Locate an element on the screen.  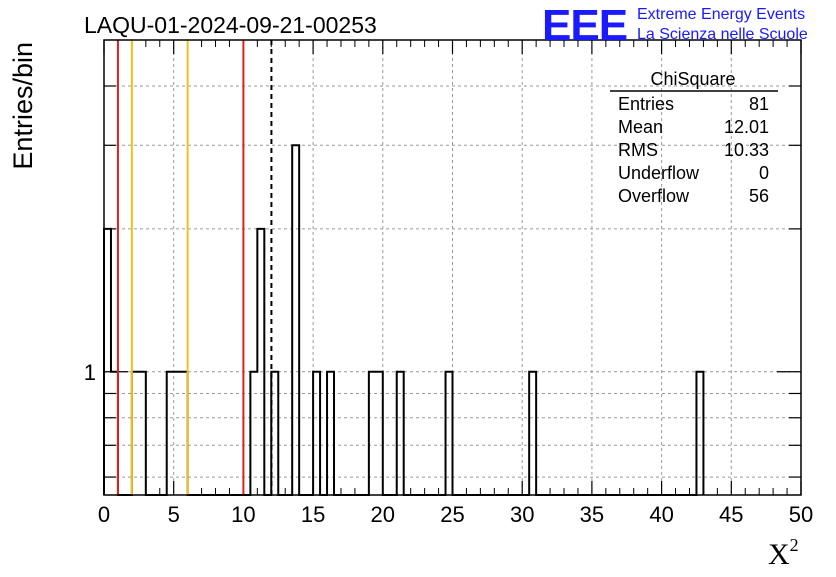
stats-row-value: 56 is located at coordinates (759, 196).